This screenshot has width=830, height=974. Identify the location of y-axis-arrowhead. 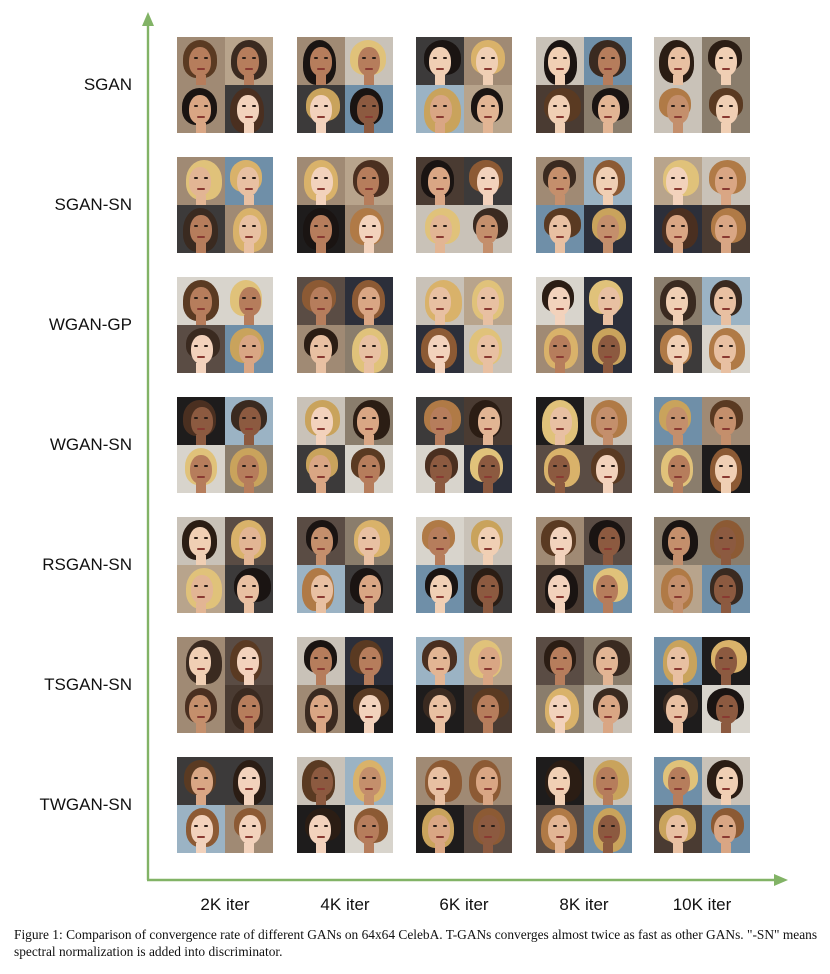
(148, 19).